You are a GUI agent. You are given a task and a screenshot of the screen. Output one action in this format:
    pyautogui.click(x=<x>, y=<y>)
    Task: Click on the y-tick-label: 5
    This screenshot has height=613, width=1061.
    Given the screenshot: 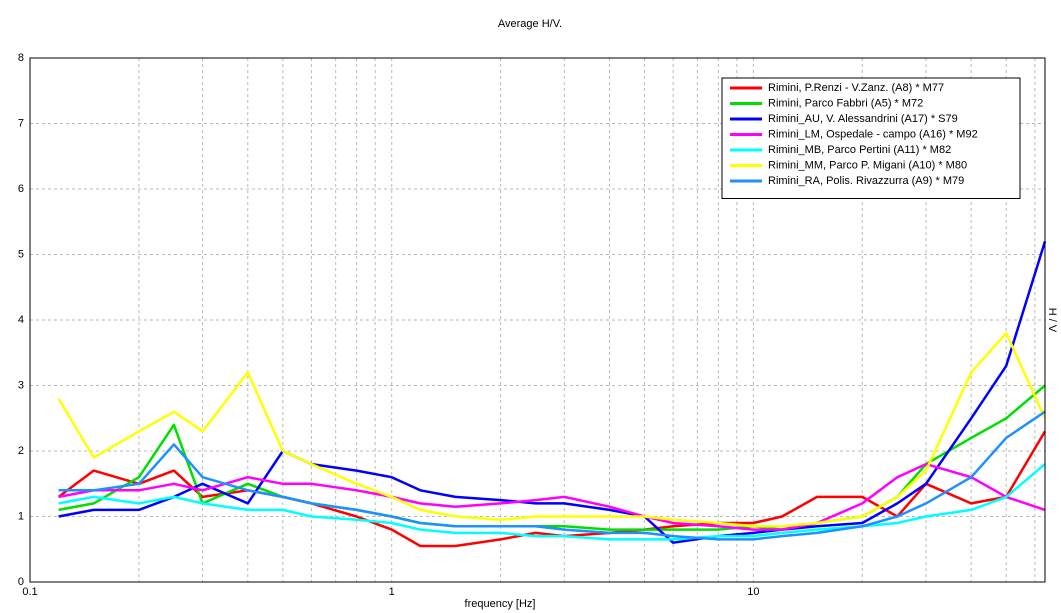 What is the action you would take?
    pyautogui.click(x=21, y=254)
    